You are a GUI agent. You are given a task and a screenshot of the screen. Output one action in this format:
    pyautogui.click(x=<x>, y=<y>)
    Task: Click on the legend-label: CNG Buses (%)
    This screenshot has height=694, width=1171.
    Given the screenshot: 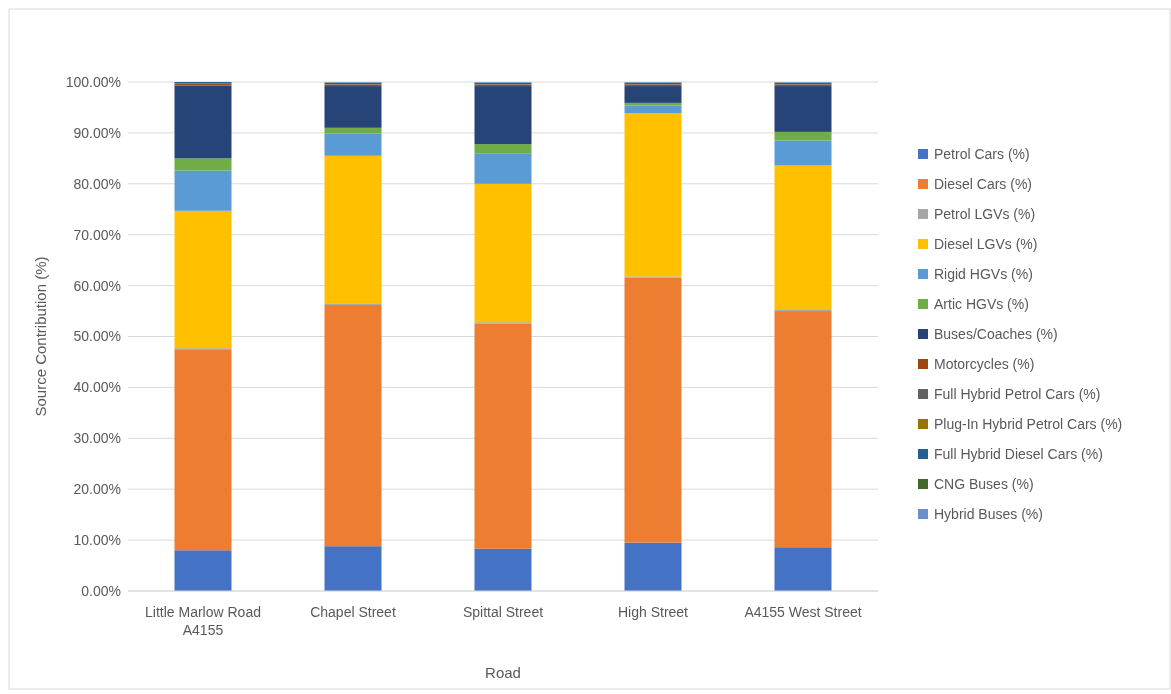 What is the action you would take?
    pyautogui.click(x=984, y=483)
    